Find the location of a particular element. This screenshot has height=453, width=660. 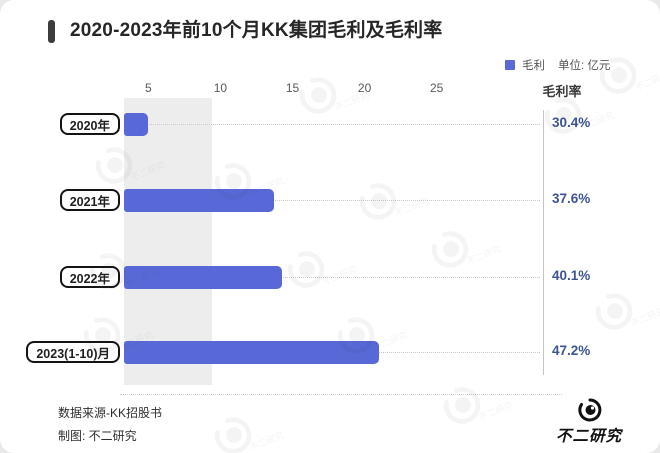

x-tick-label: 15 is located at coordinates (292, 88).